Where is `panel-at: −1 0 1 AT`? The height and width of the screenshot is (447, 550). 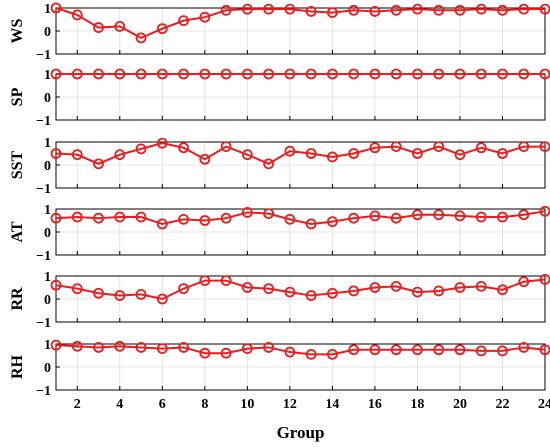 panel-at: −1 0 1 AT is located at coordinates (279, 233).